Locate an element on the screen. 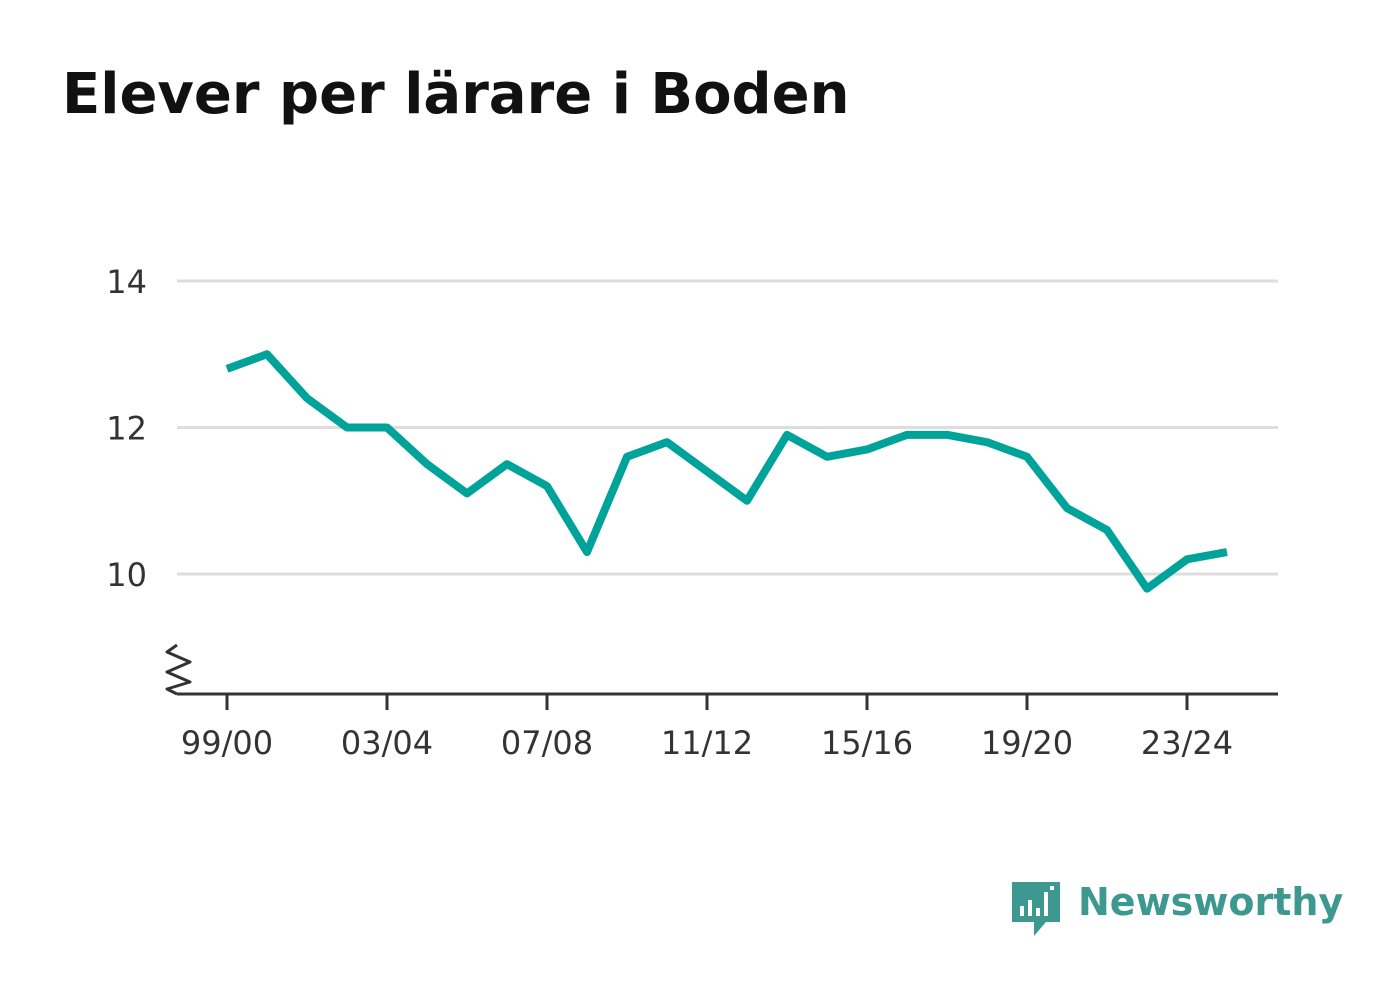 The width and height of the screenshot is (1382, 999). x-tick-label: 03/04 is located at coordinates (387, 743).